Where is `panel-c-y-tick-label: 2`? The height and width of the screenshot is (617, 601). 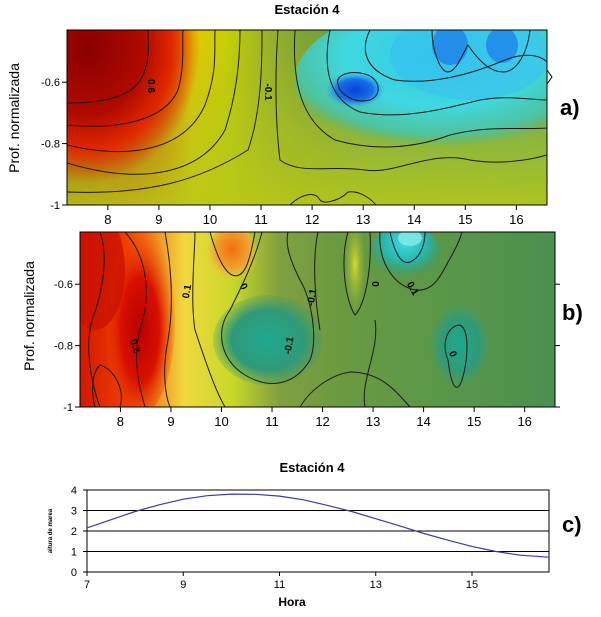
panel-c-y-tick-label: 2 is located at coordinates (74, 532).